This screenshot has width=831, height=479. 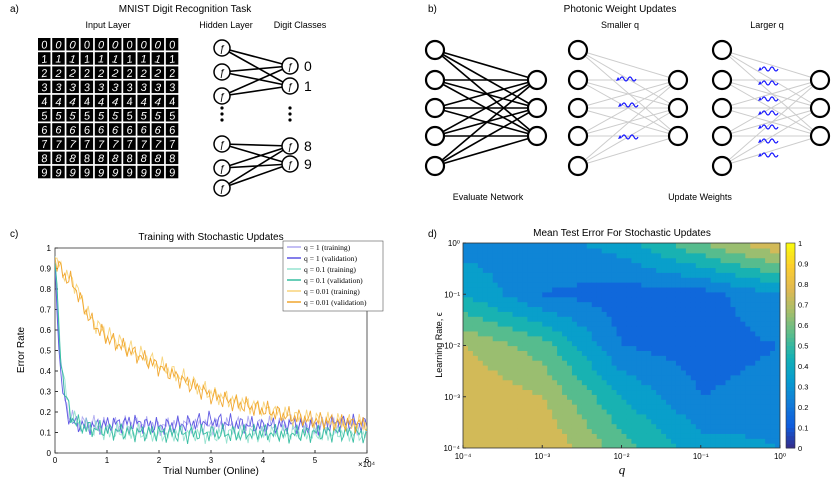 I want to click on colorbar-segment, so click(x=790, y=397).